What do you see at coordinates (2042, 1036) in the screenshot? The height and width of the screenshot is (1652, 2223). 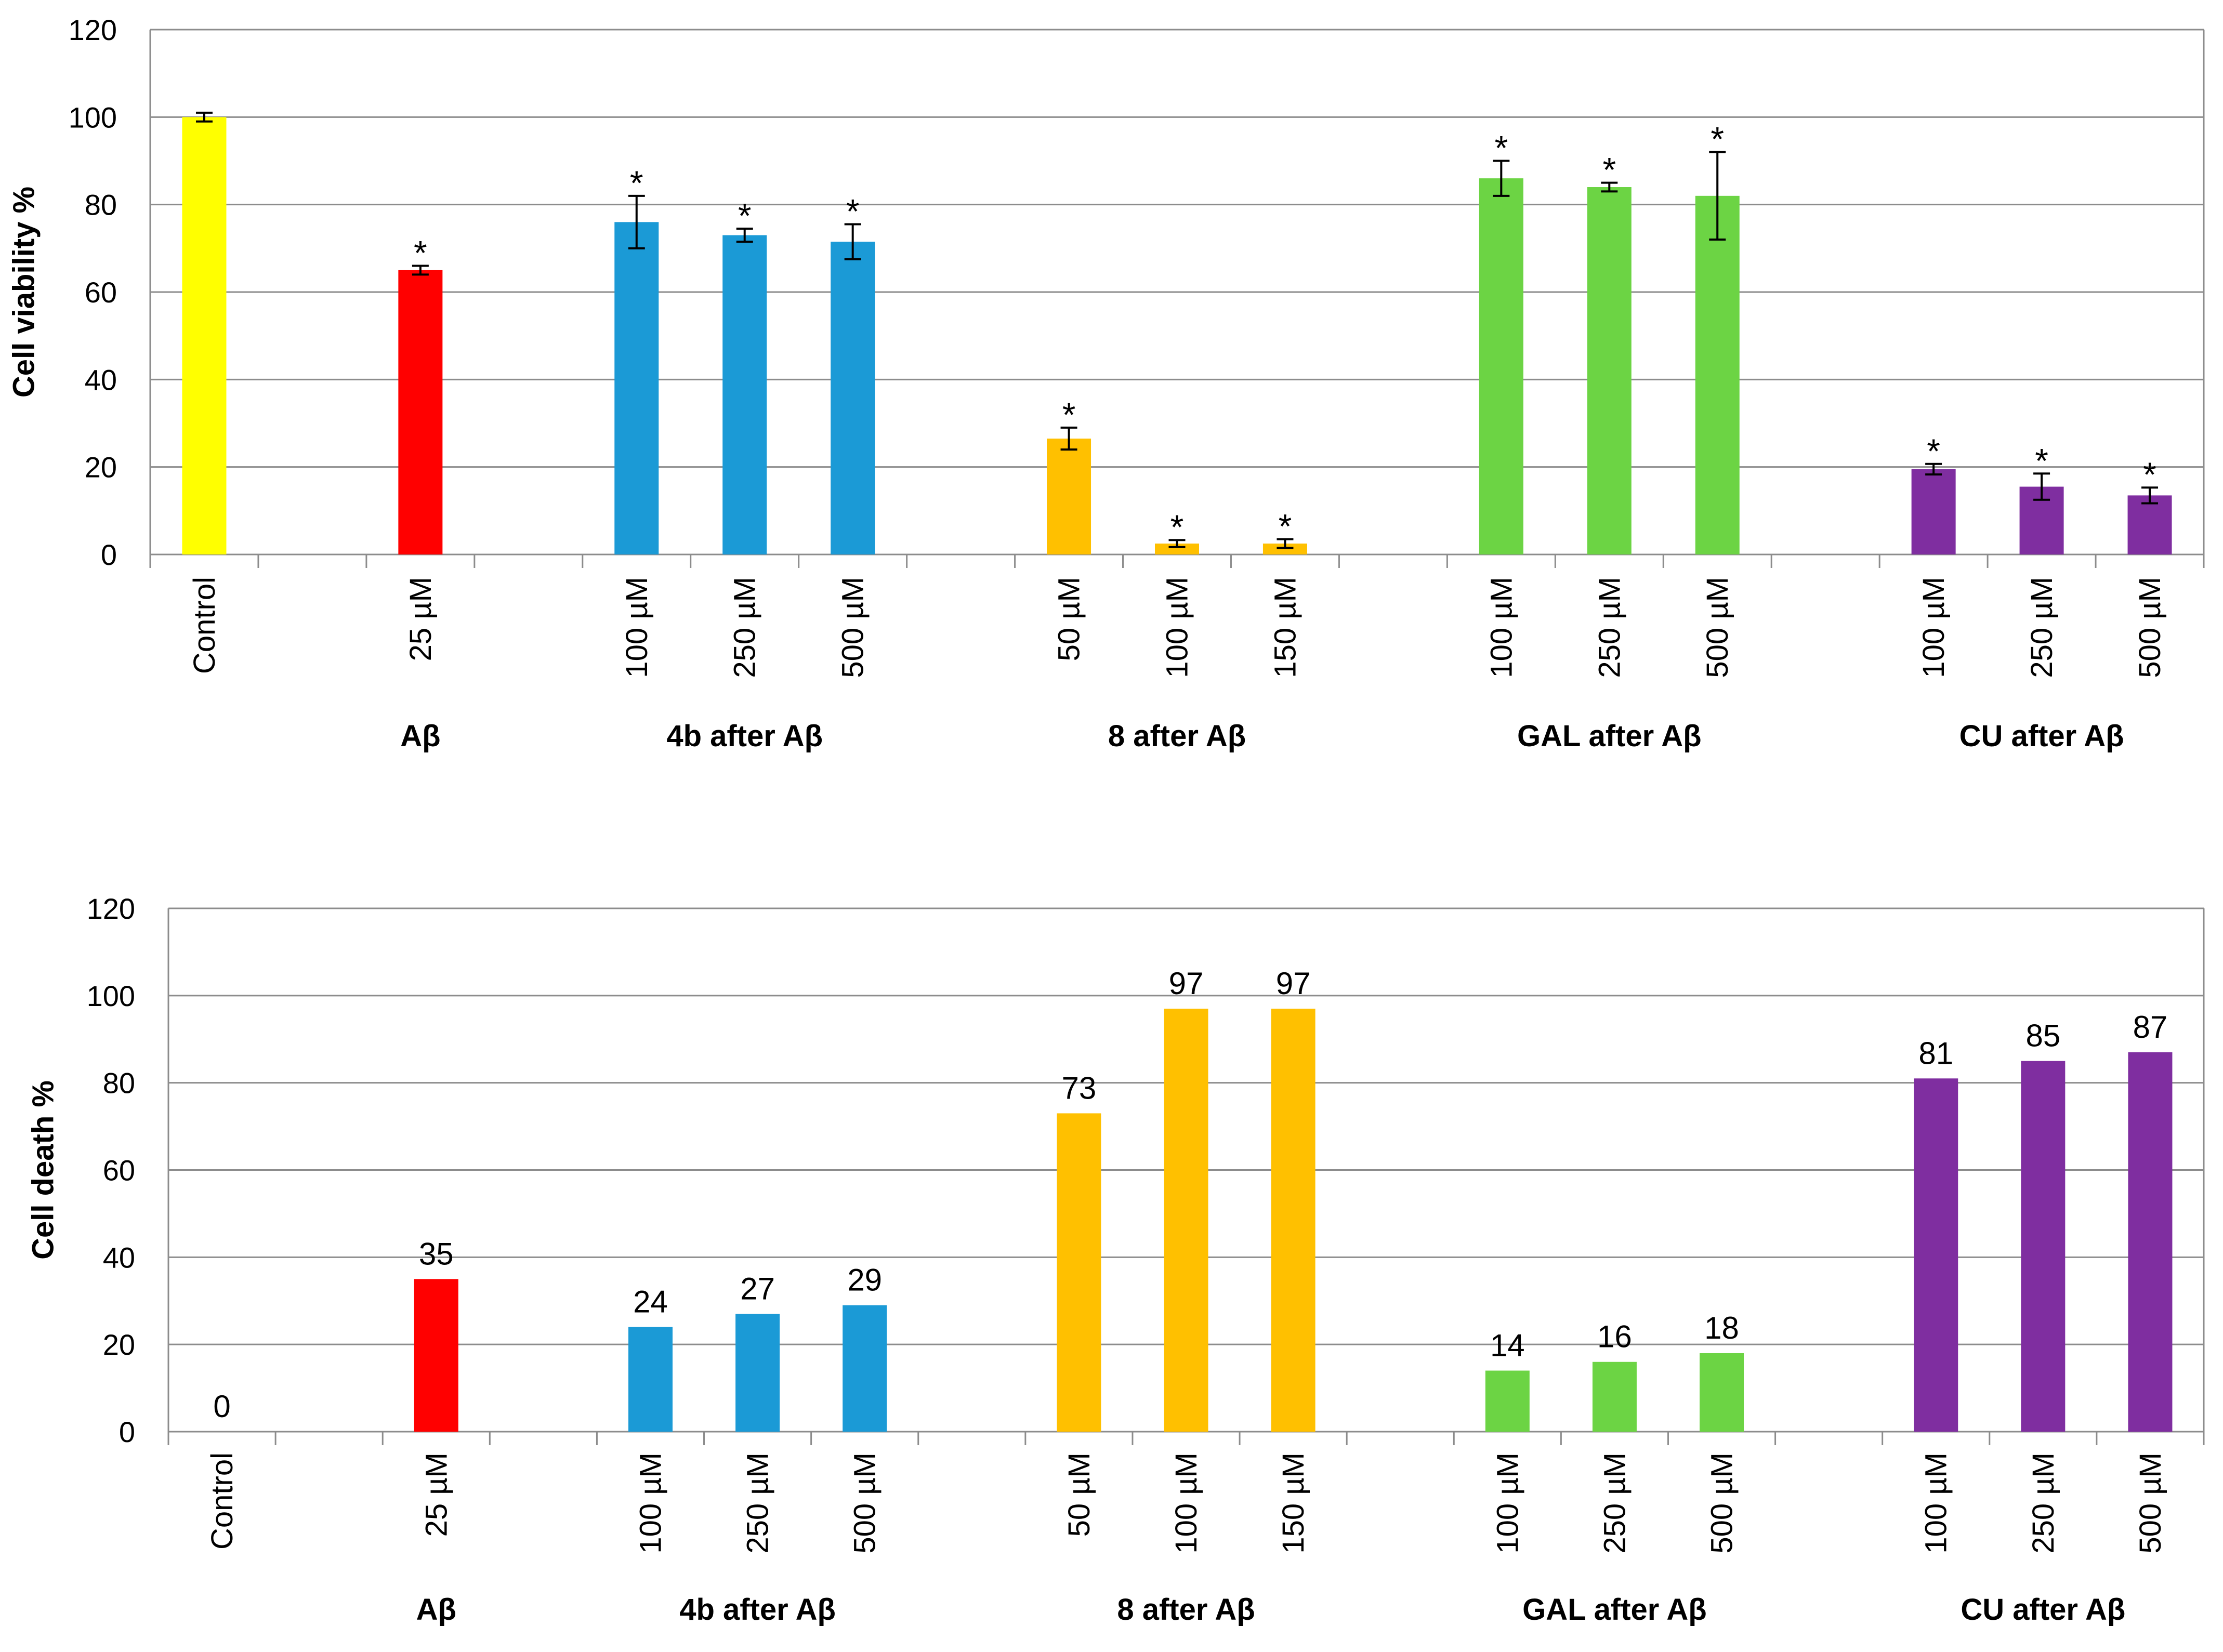 I see `data-label: 85` at bounding box center [2042, 1036].